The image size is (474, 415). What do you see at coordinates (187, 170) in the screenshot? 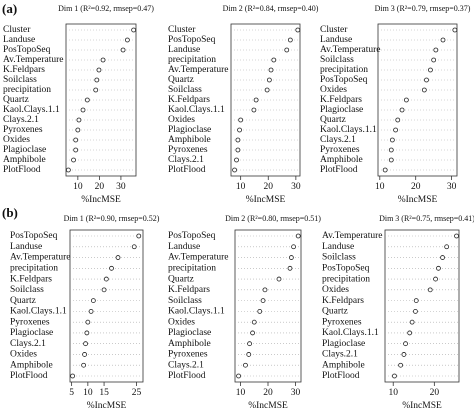
I see `category-label: PlotFlood` at bounding box center [187, 170].